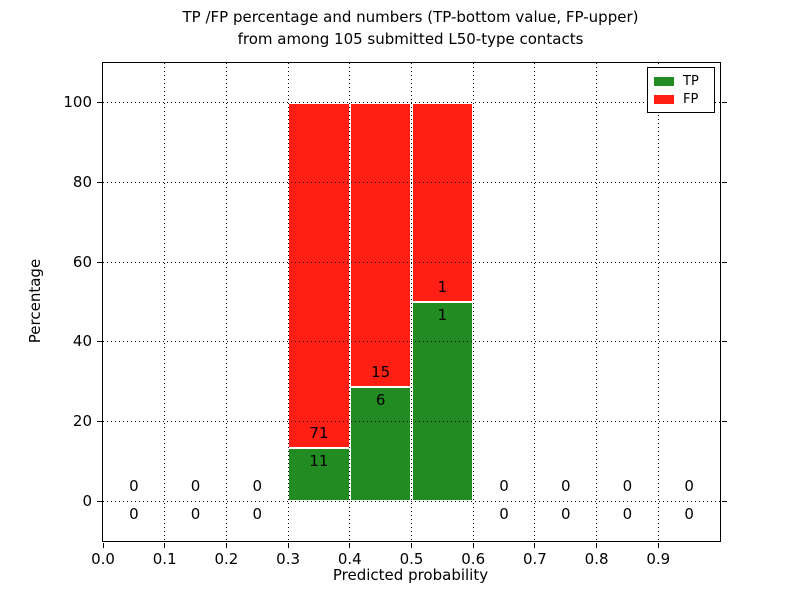  I want to click on fp-swatch, so click(664, 99).